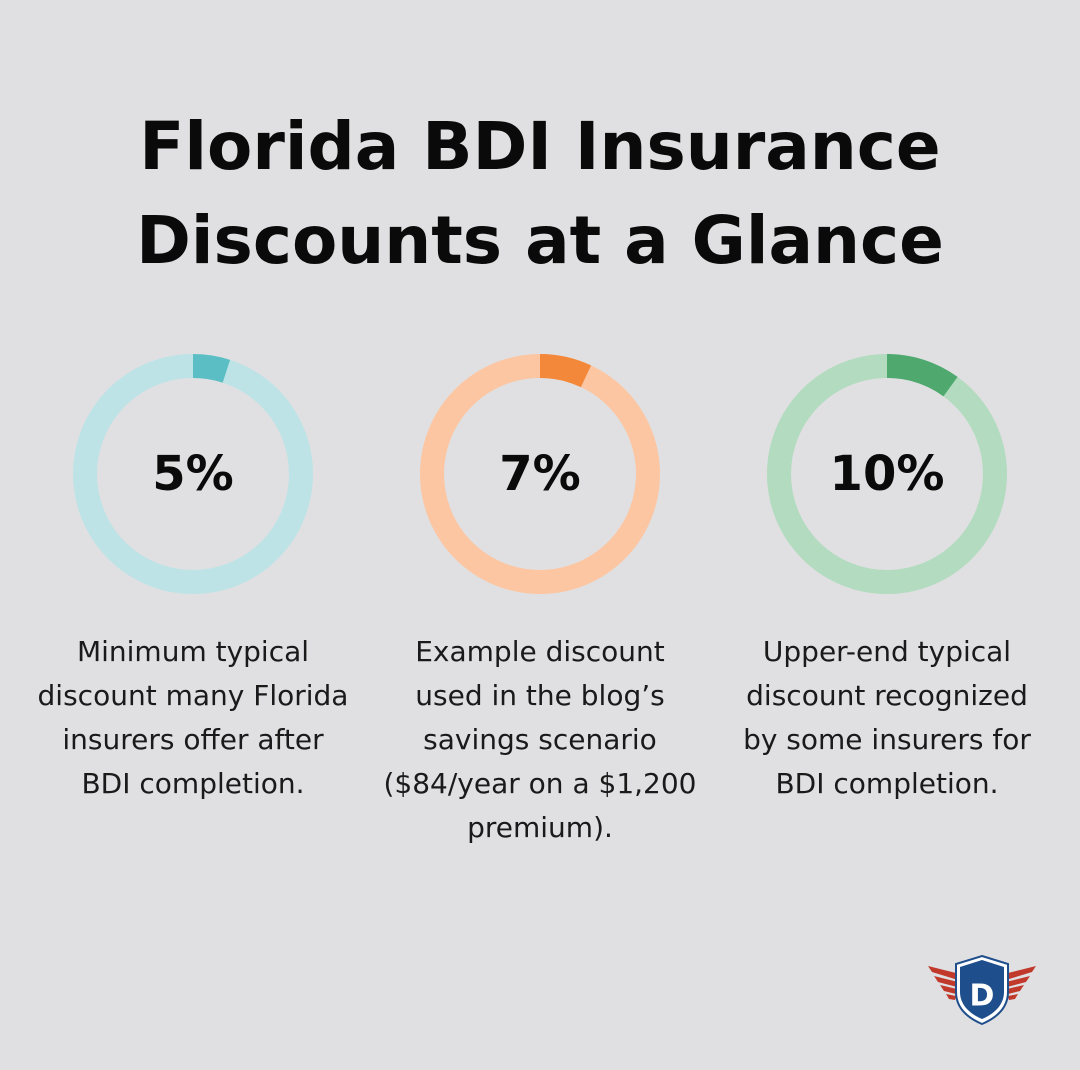  Describe the element at coordinates (1020, 983) in the screenshot. I see `right-wing-icon` at that location.